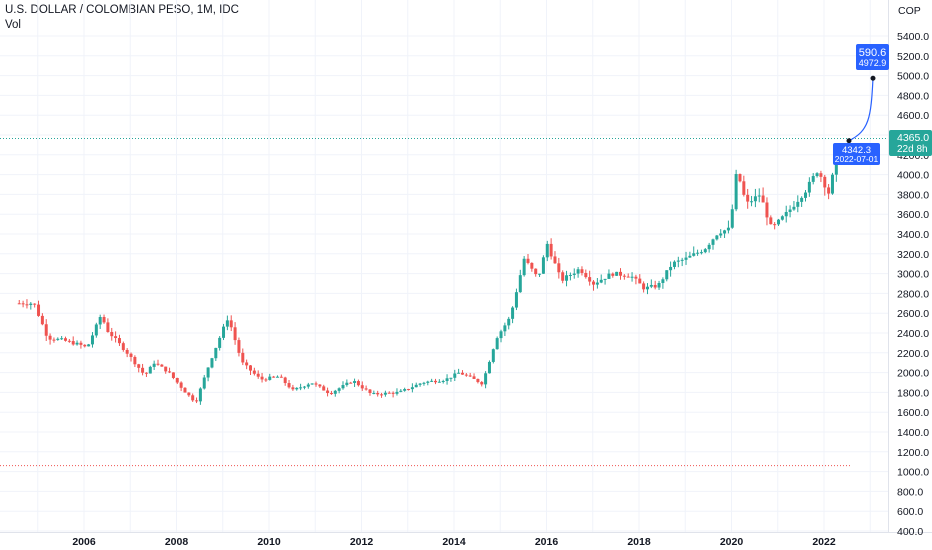  Describe the element at coordinates (873, 53) in the screenshot. I see `projection-end-label: 590.6` at that location.